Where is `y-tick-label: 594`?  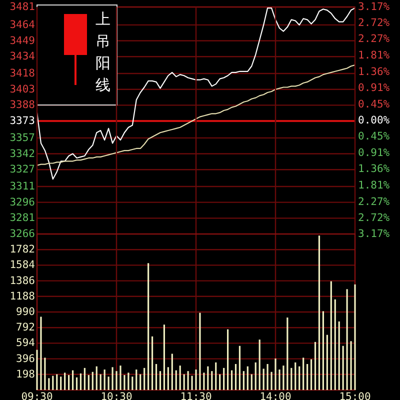
y-tick-label: 594 is located at coordinates (25, 343).